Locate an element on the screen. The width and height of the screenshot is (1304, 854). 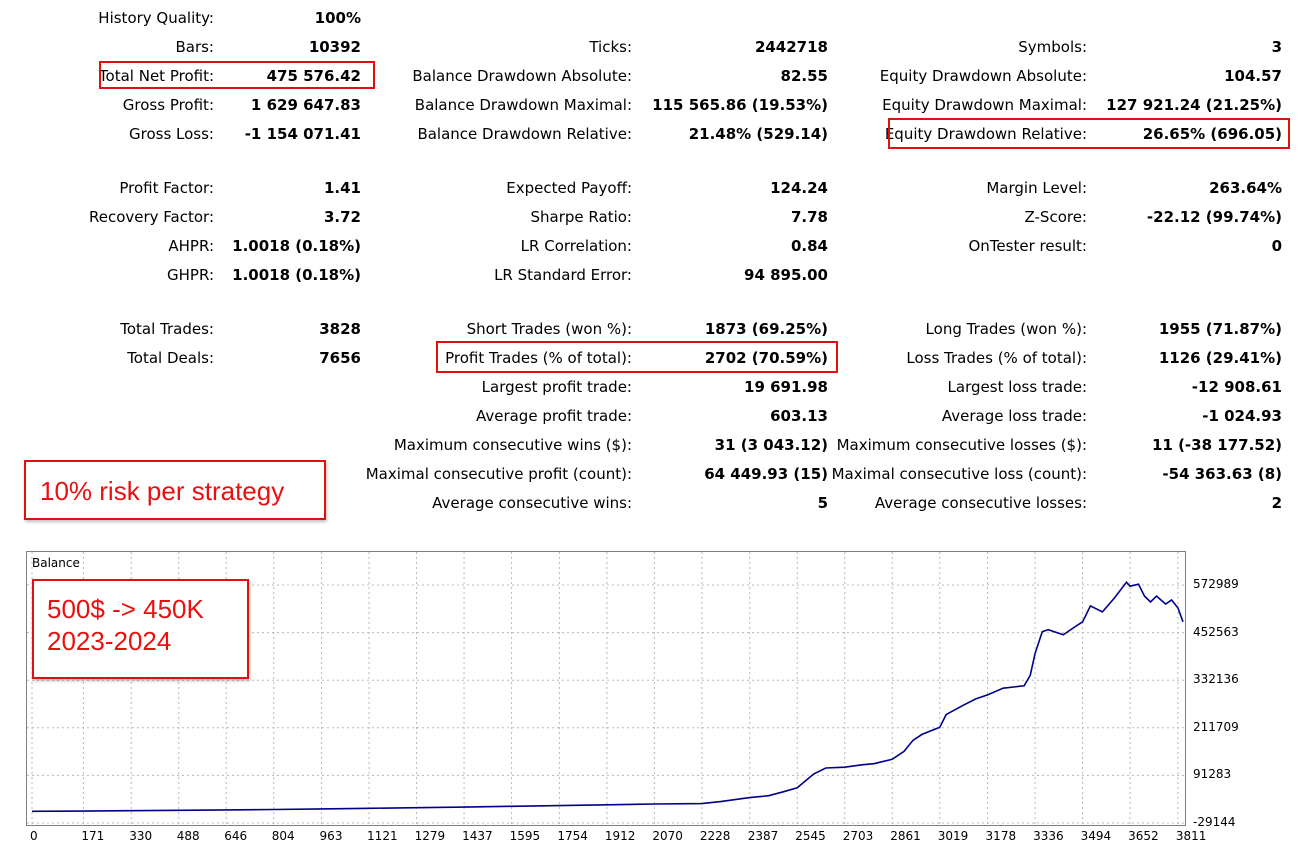
x-tick-label: 3652 is located at coordinates (1143, 836).